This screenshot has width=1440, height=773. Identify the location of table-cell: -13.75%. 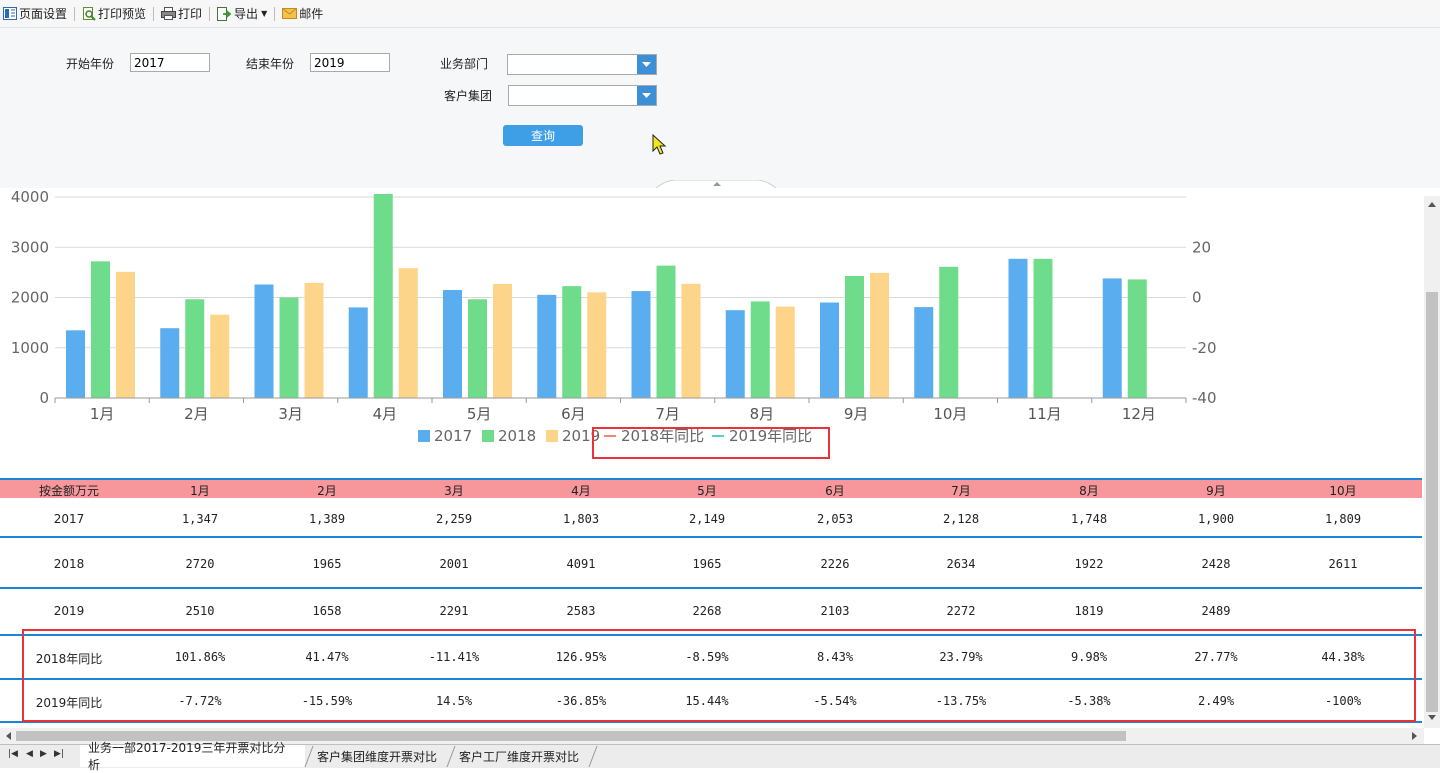
(961, 701).